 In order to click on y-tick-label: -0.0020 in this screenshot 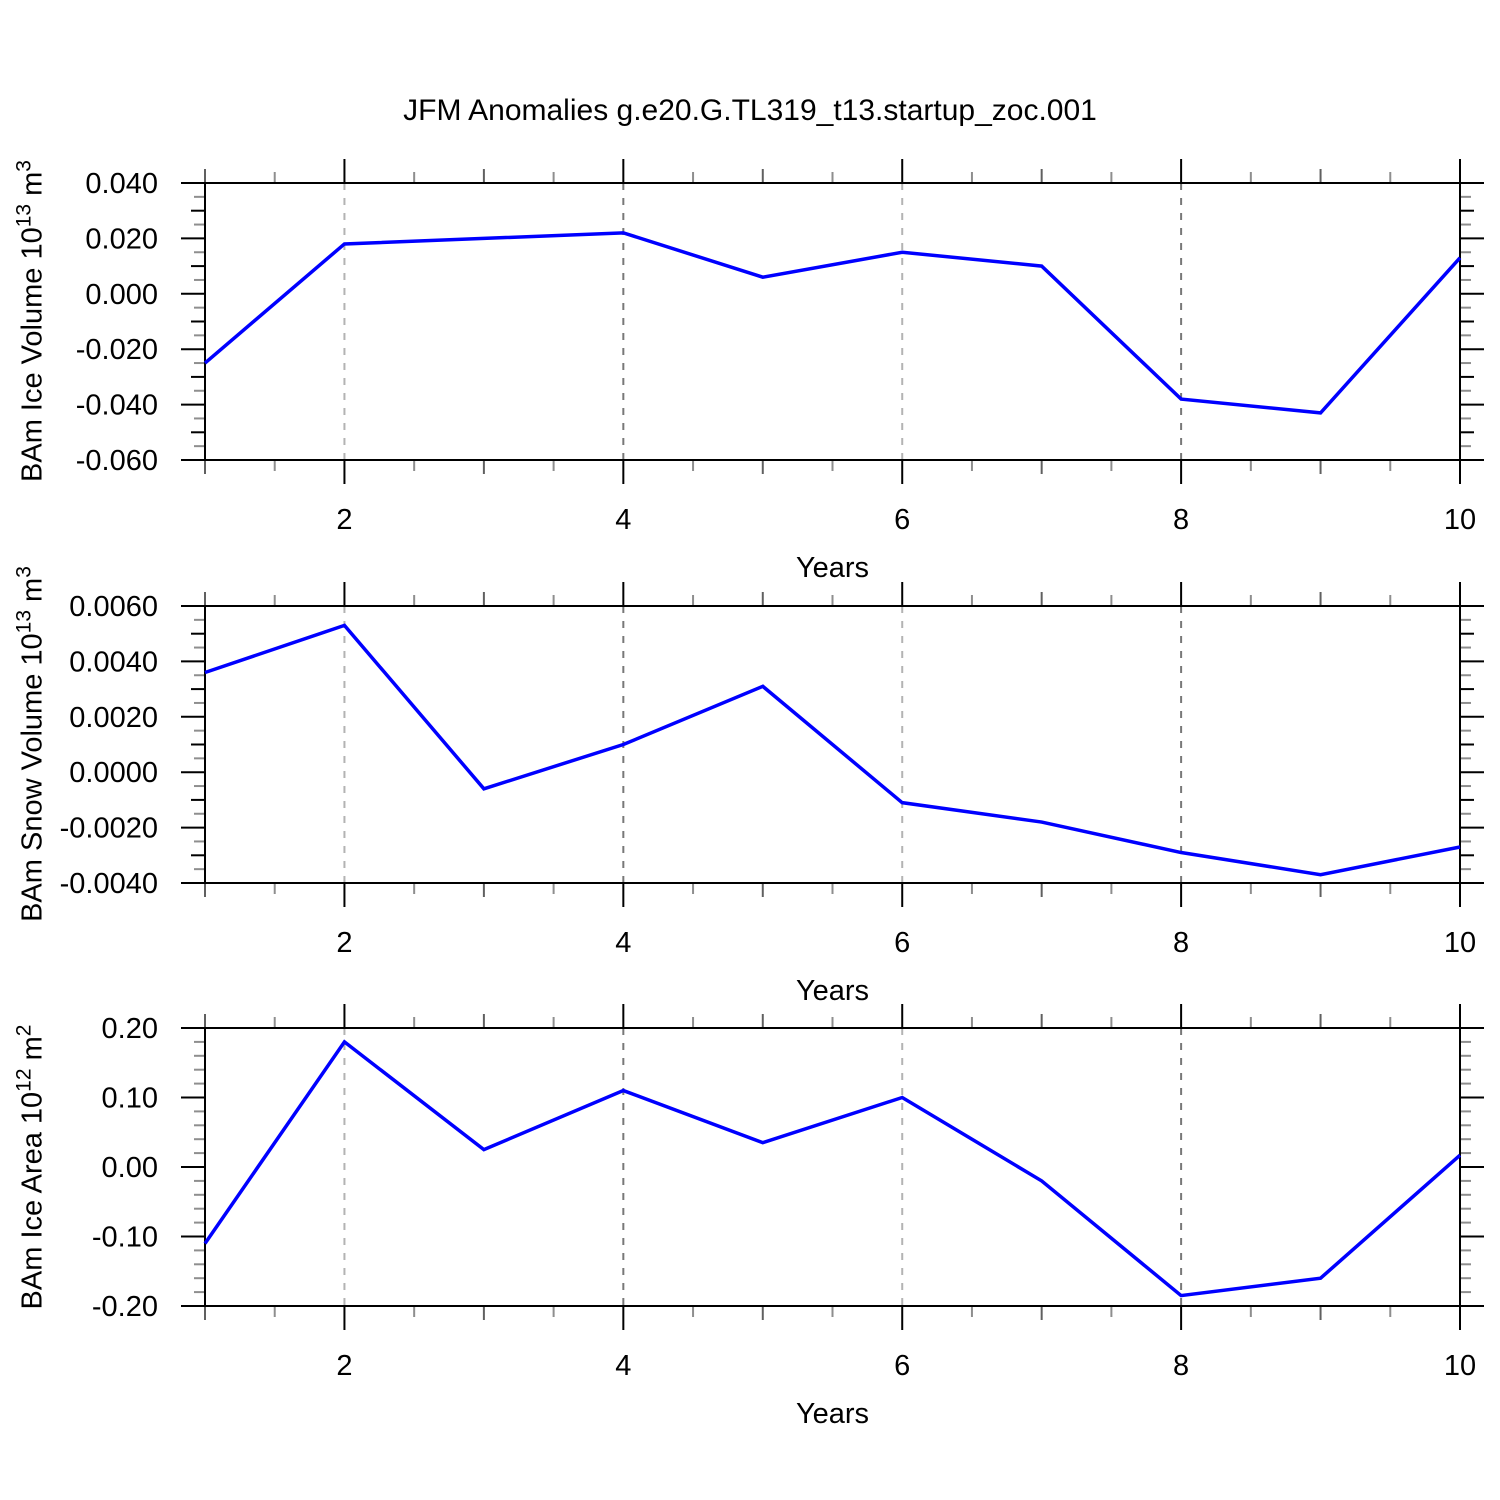, I will do `click(109, 829)`.